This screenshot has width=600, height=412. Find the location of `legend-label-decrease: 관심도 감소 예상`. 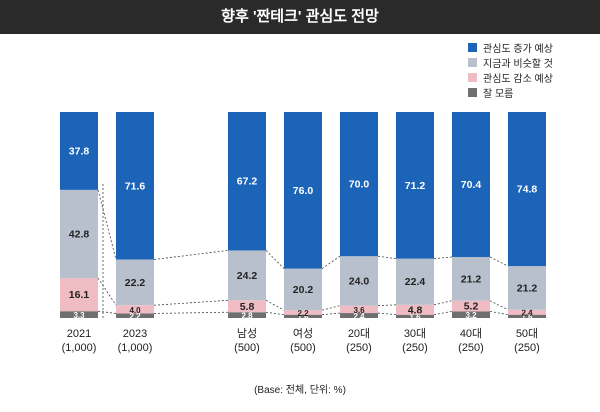

legend-label-decrease: 관심도 감소 예상 is located at coordinates (518, 79).